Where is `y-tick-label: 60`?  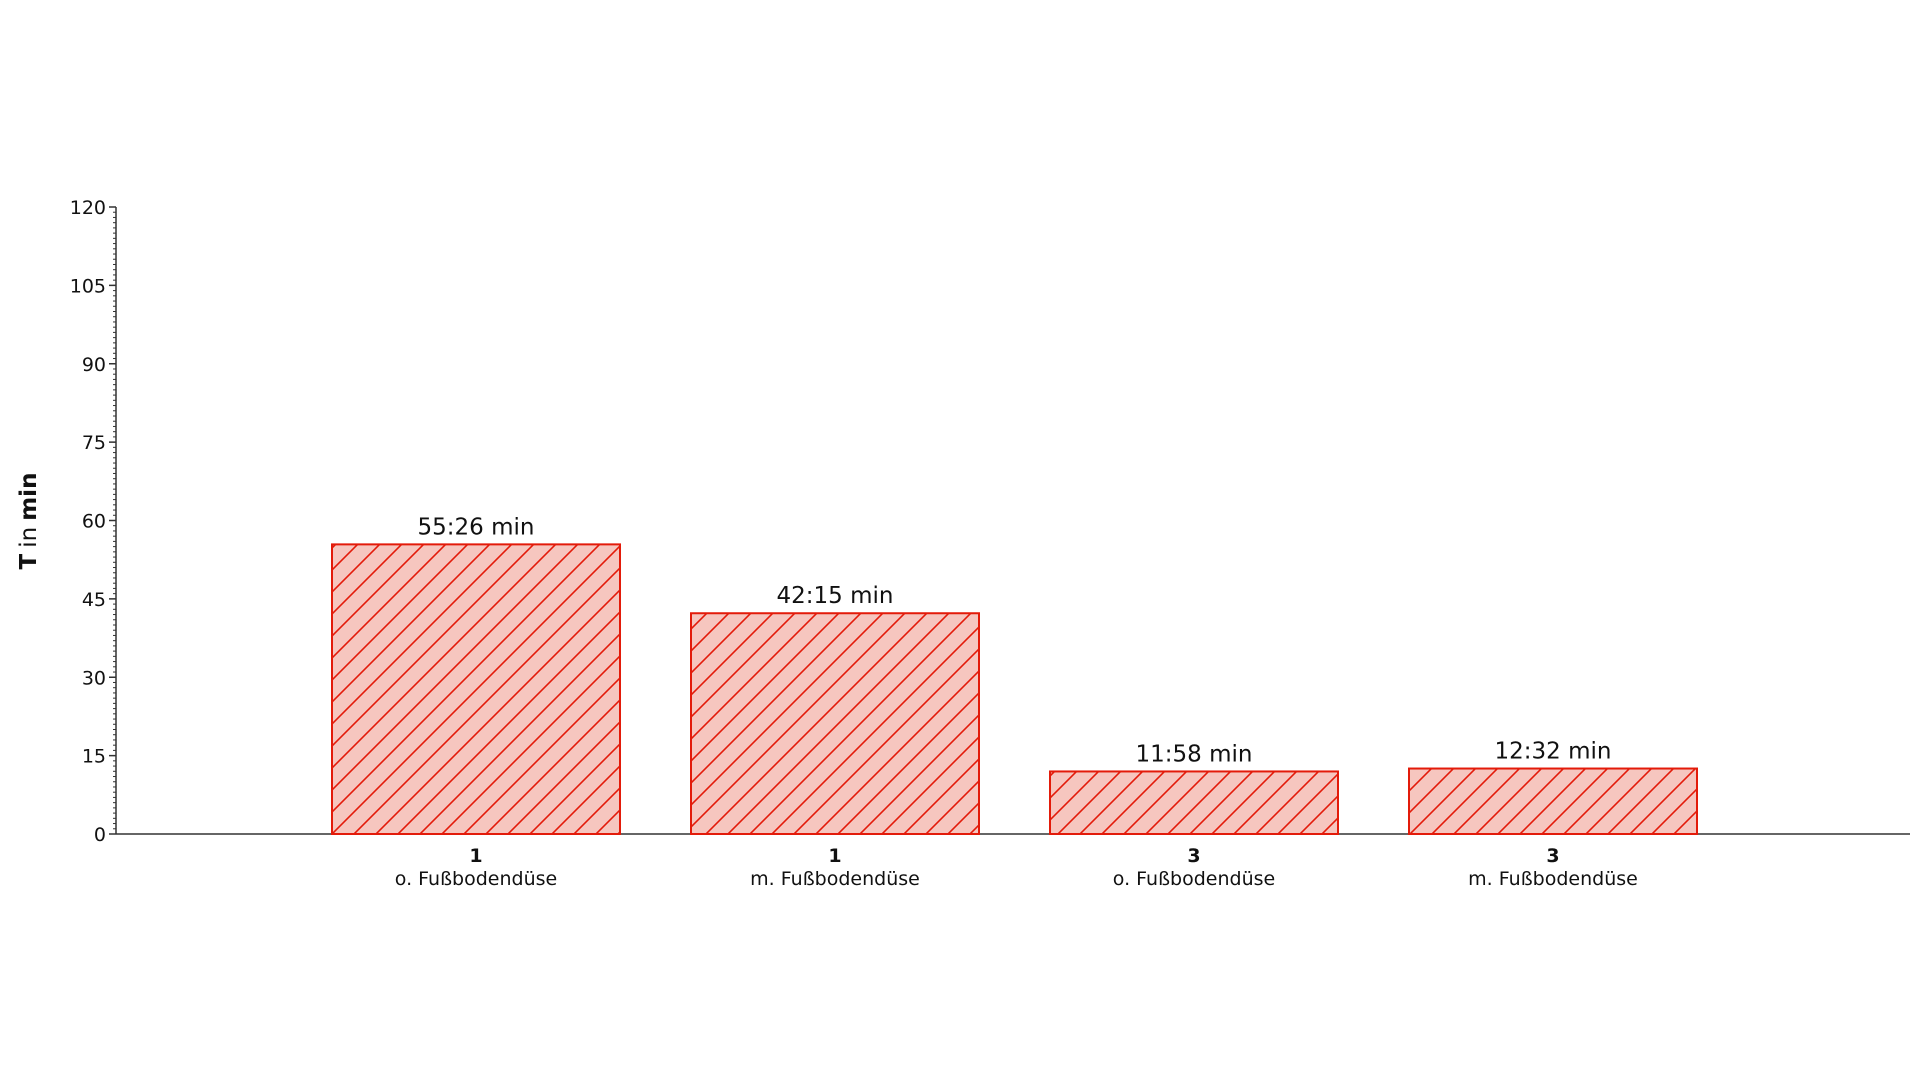 y-tick-label: 60 is located at coordinates (94, 522).